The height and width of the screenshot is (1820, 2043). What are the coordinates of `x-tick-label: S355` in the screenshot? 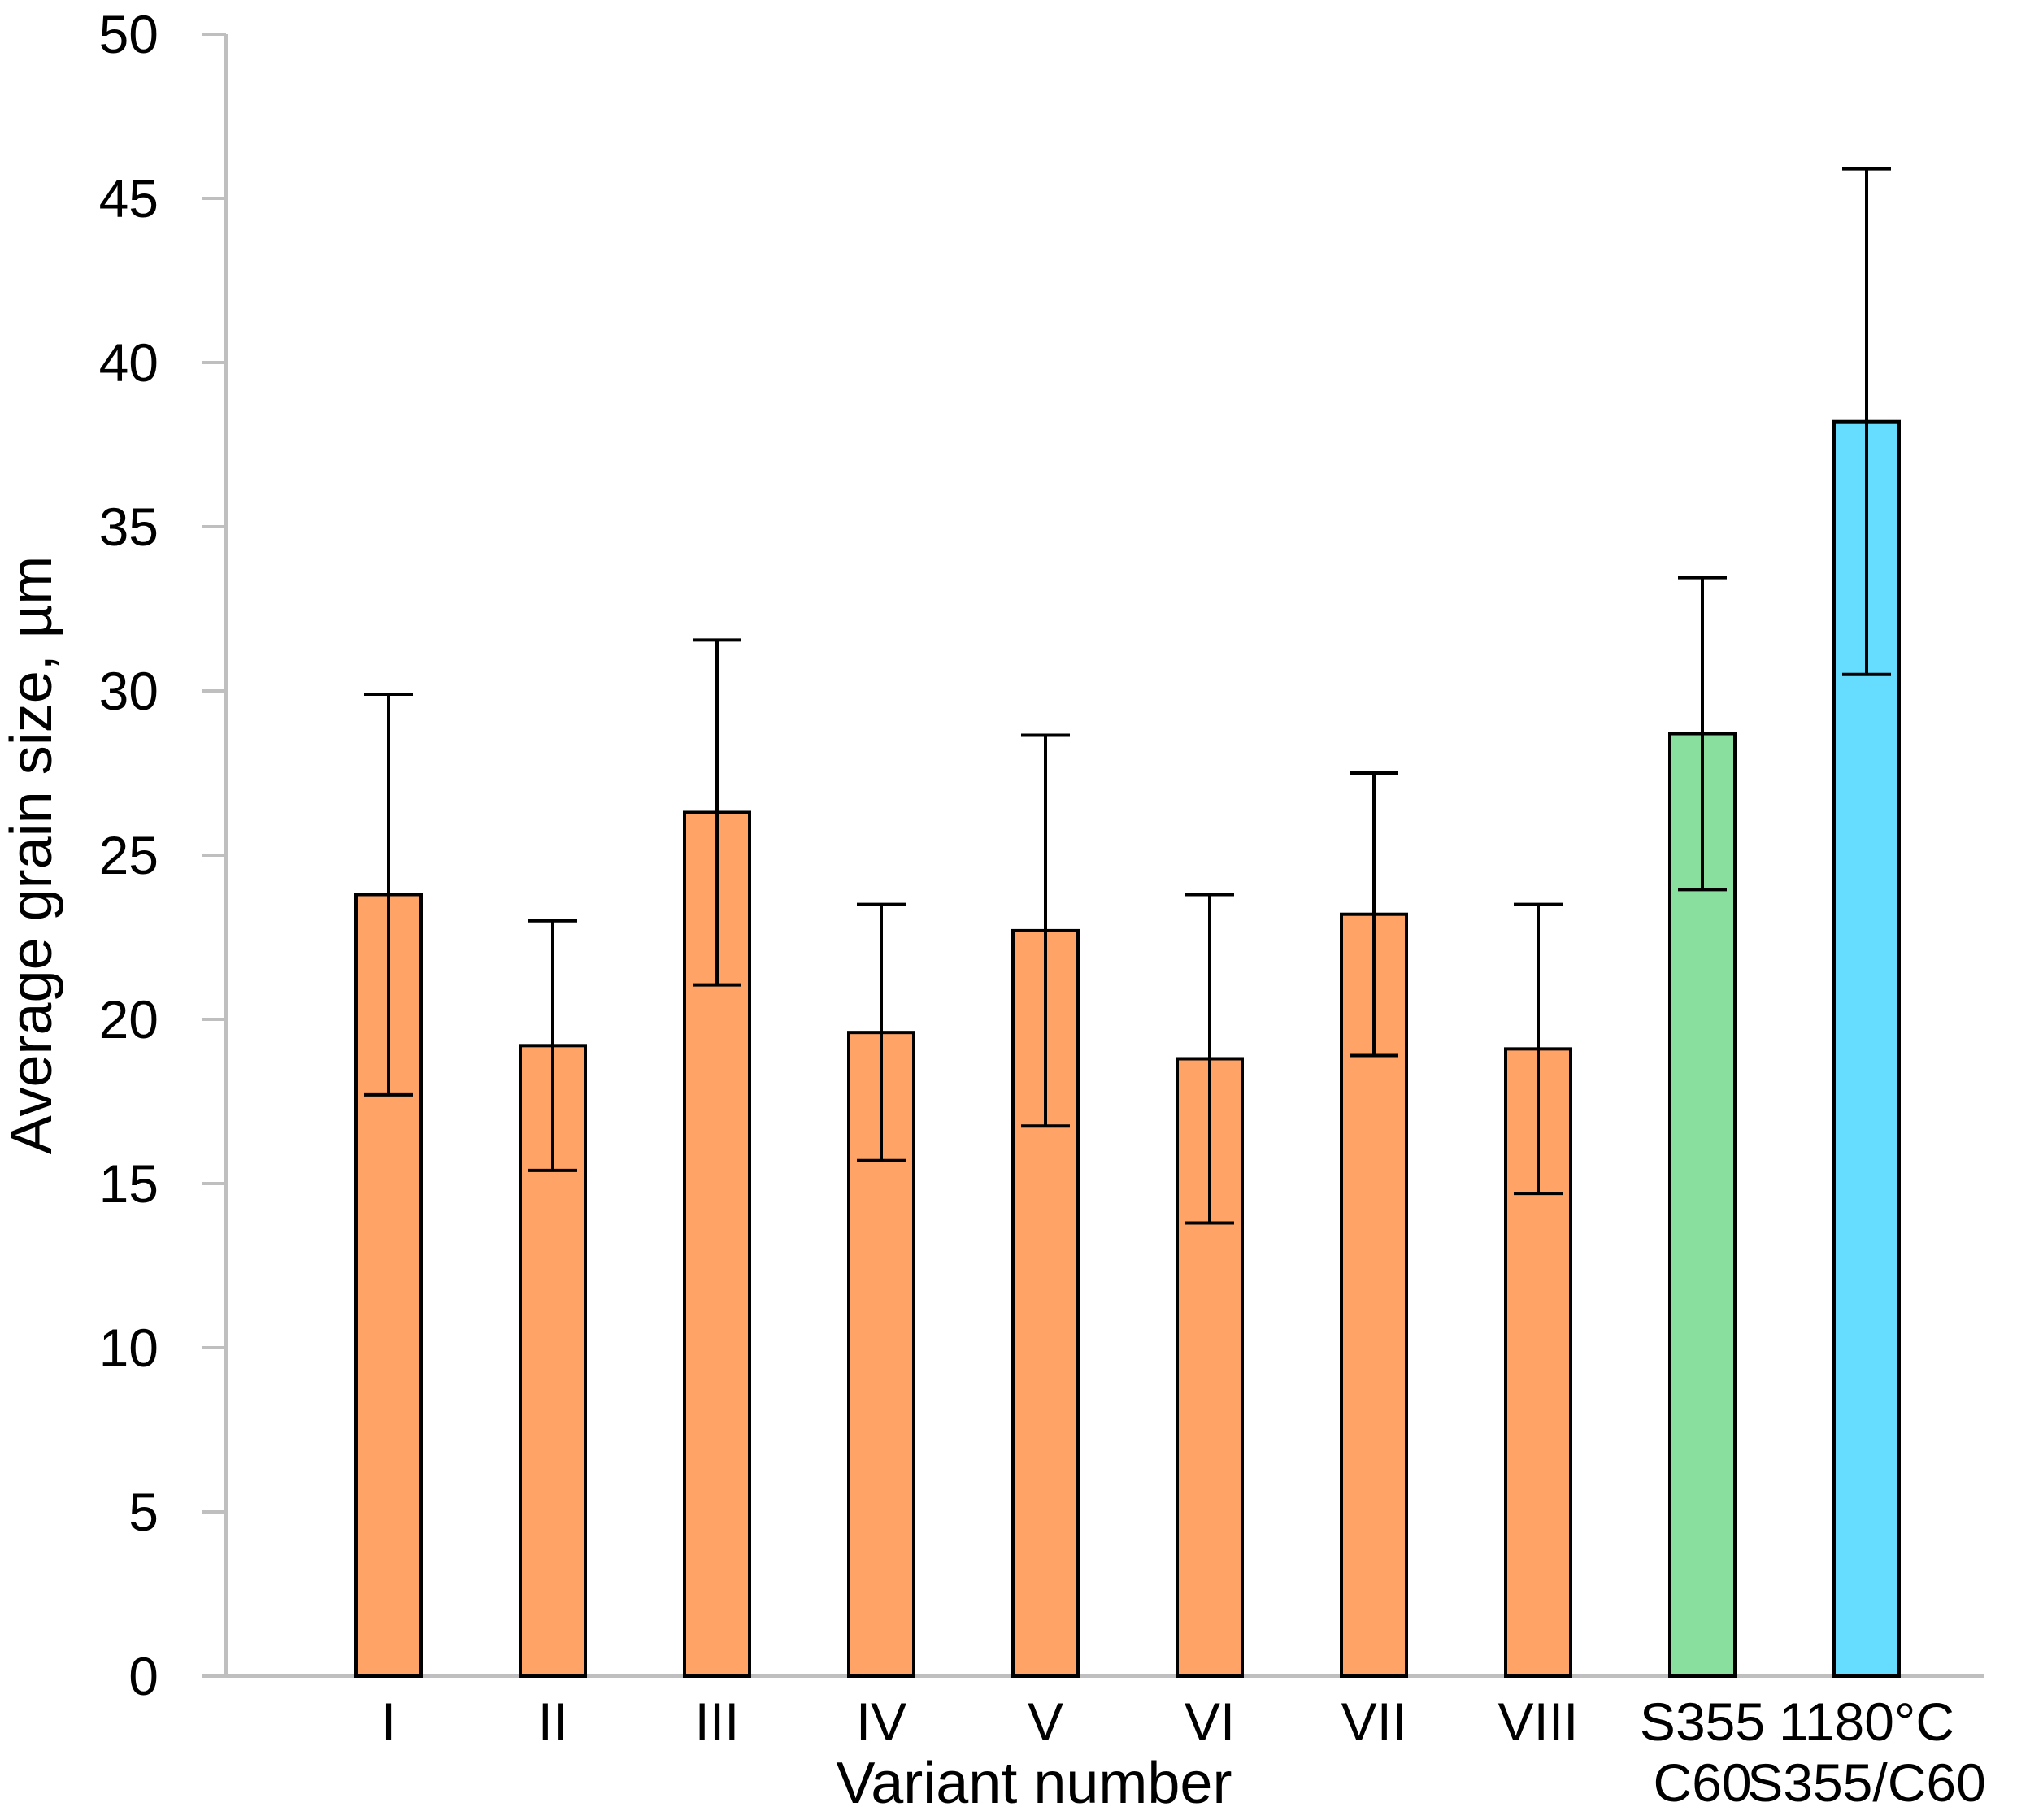 It's located at (1703, 1722).